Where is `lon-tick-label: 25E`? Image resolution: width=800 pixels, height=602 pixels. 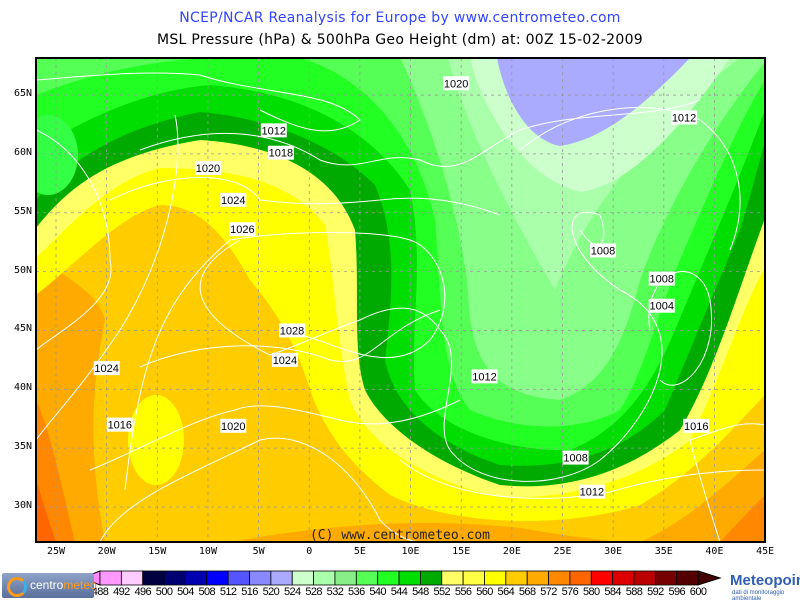 lon-tick-label: 25E is located at coordinates (562, 551).